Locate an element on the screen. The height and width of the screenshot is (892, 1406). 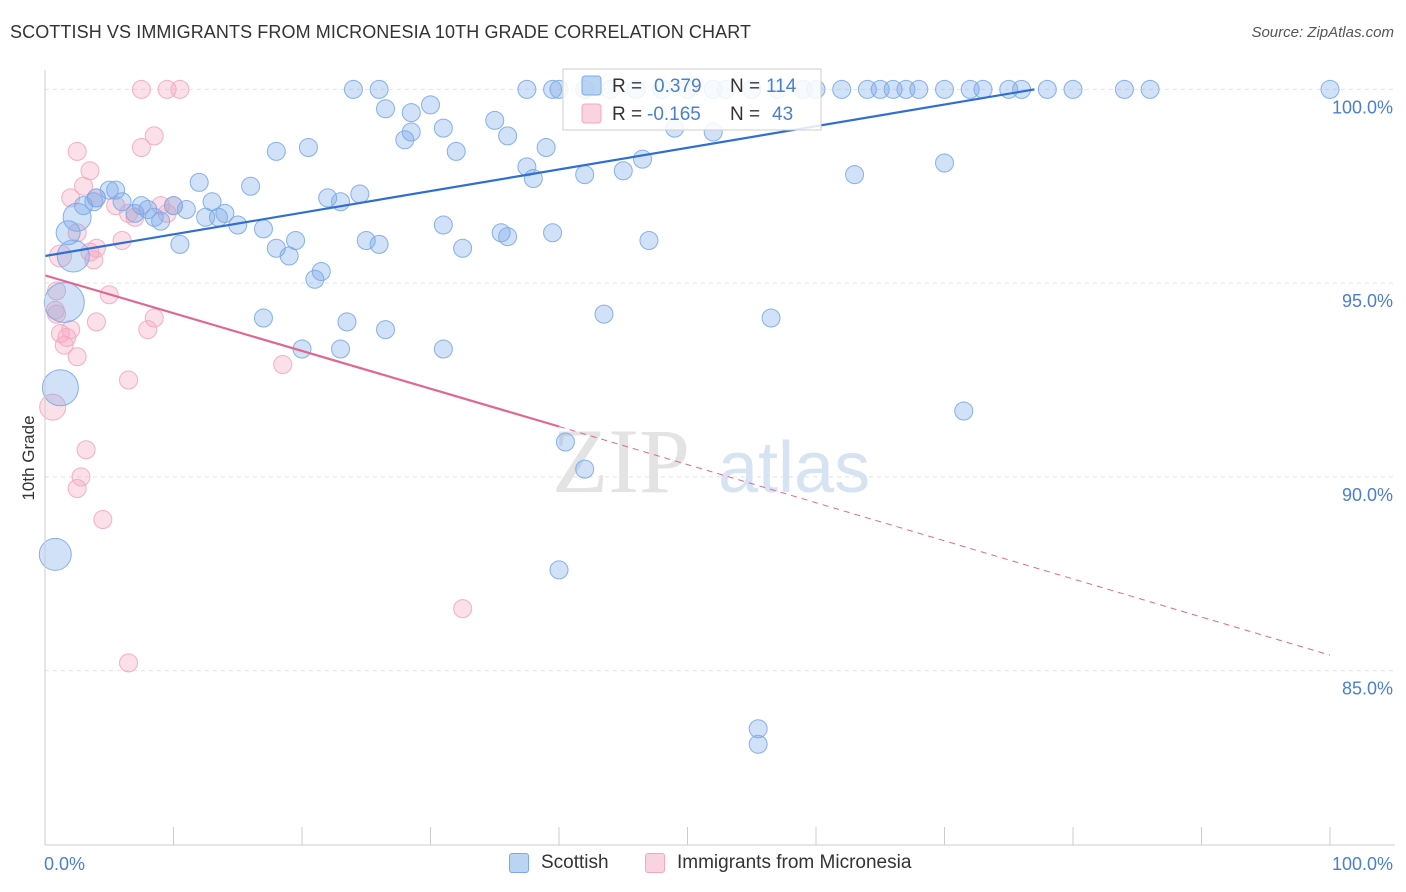
y-tick-labels: 100.0% 95.0% 90.0% 85.0% is located at coordinates (1362, 397).